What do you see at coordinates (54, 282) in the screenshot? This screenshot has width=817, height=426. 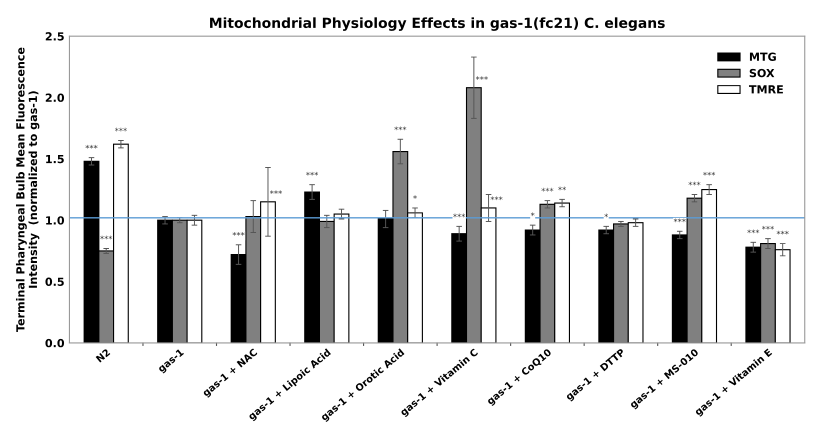 I see `y-tick-label: 0.5` at bounding box center [54, 282].